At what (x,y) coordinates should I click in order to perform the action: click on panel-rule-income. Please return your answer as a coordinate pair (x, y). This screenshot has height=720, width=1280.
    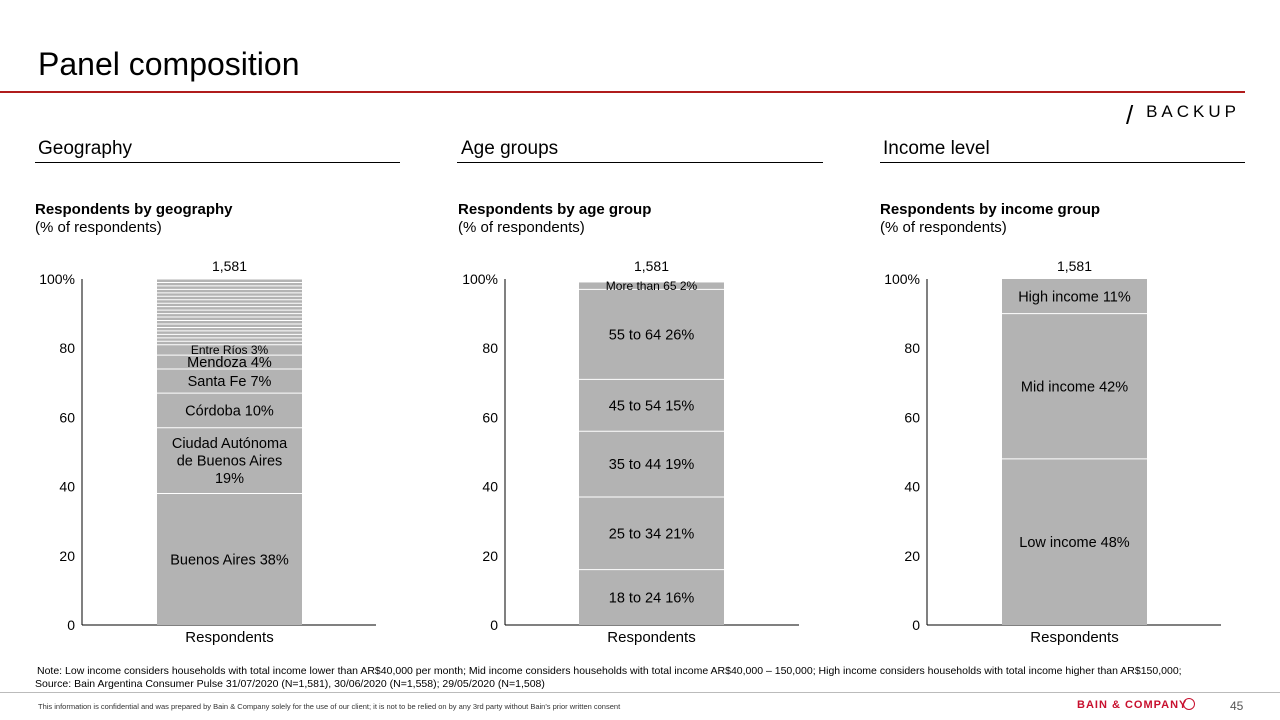
    Looking at the image, I should click on (1062, 162).